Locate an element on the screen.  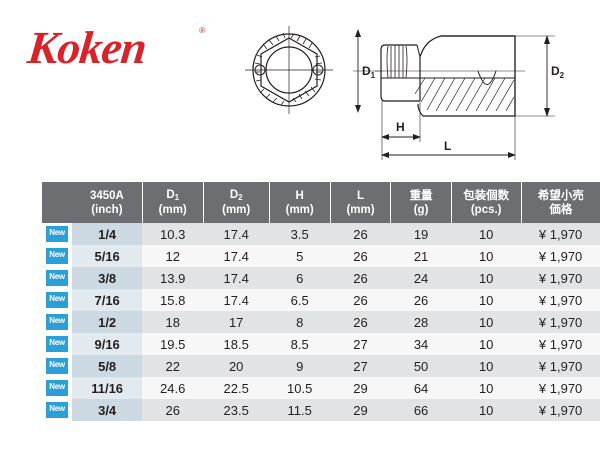
cell-d1: 19.5 is located at coordinates (173, 344).